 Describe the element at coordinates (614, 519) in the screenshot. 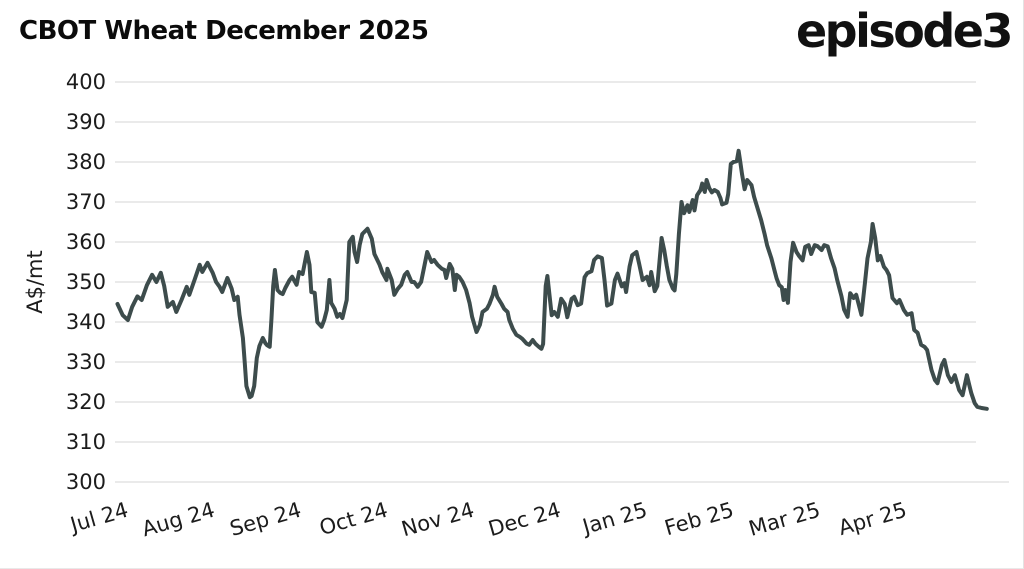

I see `x-tick-label: Jan 25` at that location.